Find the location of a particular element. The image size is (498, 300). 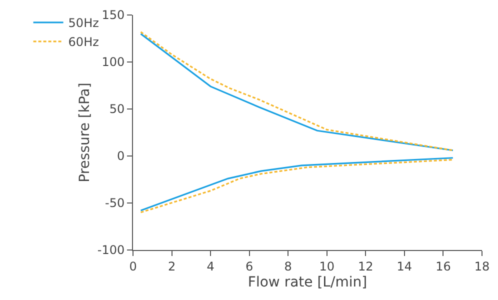

legend-label: 50Hz is located at coordinates (83, 23).